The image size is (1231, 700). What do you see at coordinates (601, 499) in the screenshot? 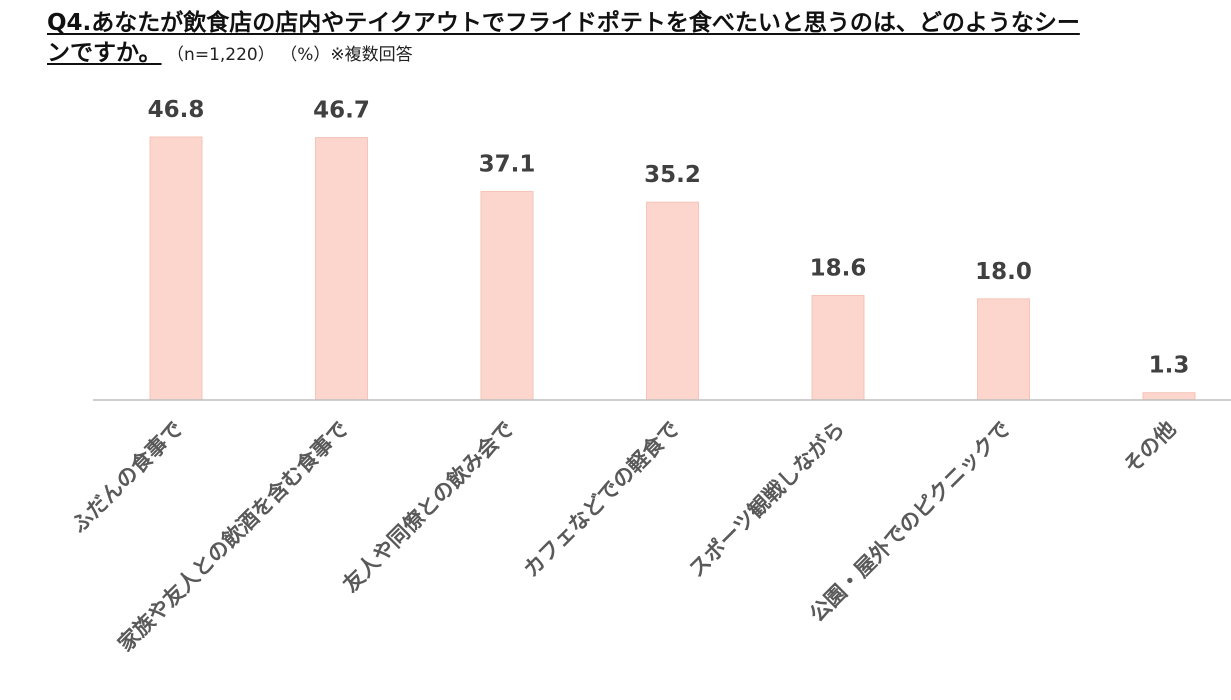
I see `category-label-4: カフェなどでの軽食で` at bounding box center [601, 499].